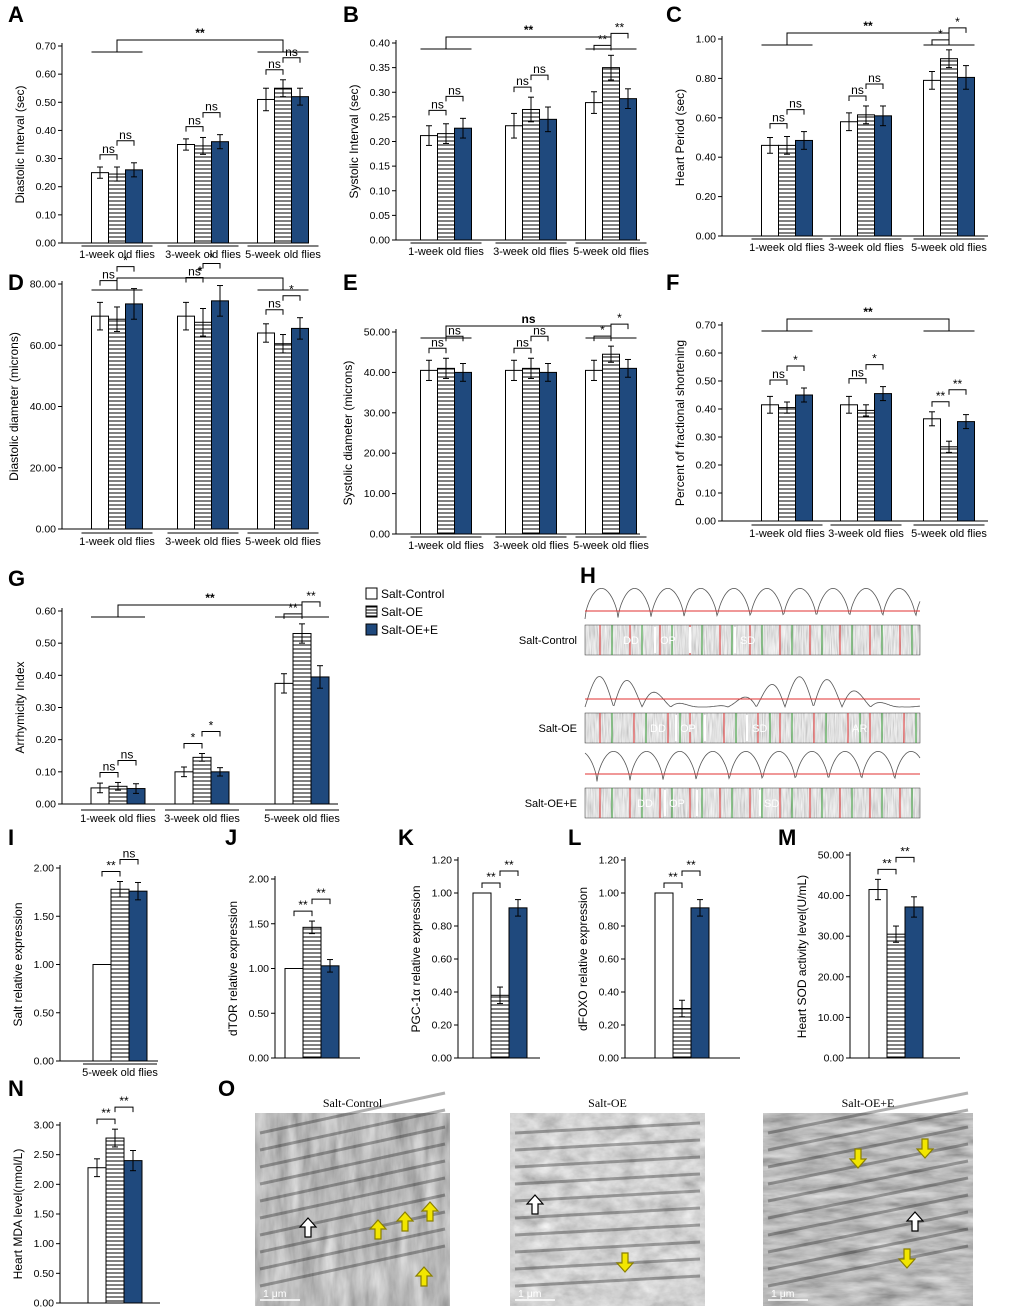  What do you see at coordinates (44, 1013) in the screenshot?
I see `panel-i-ytick-label: 0.50` at bounding box center [44, 1013].